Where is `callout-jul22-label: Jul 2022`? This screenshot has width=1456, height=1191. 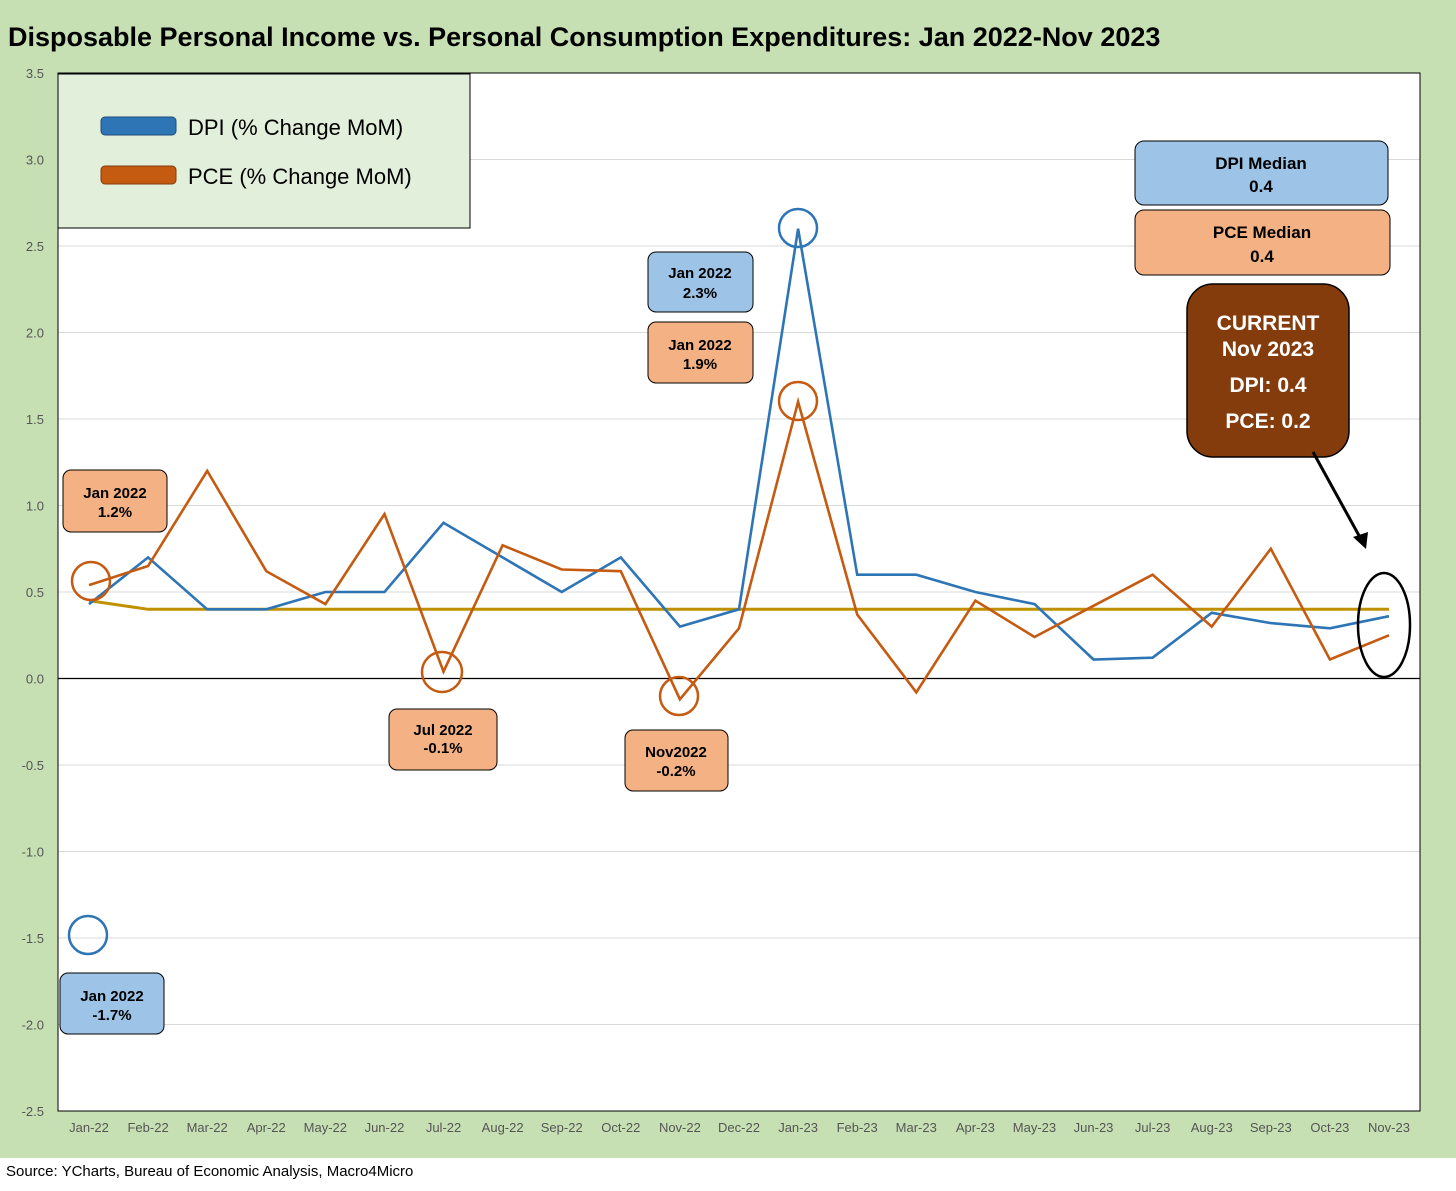
callout-jul22-label: Jul 2022 is located at coordinates (442, 730).